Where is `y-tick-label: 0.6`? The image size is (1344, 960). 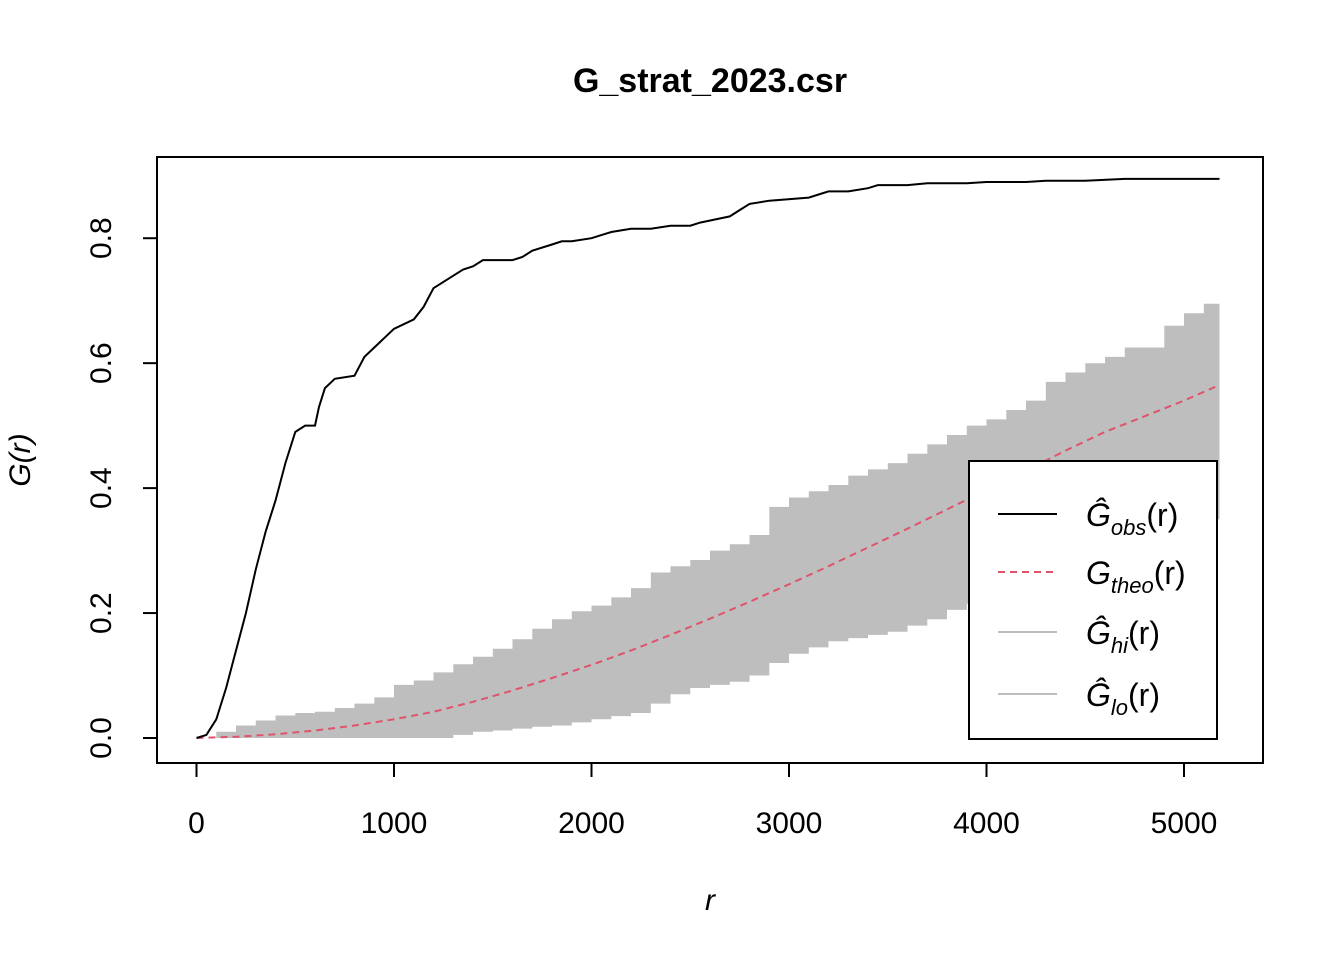 y-tick-label: 0.6 is located at coordinates (101, 363).